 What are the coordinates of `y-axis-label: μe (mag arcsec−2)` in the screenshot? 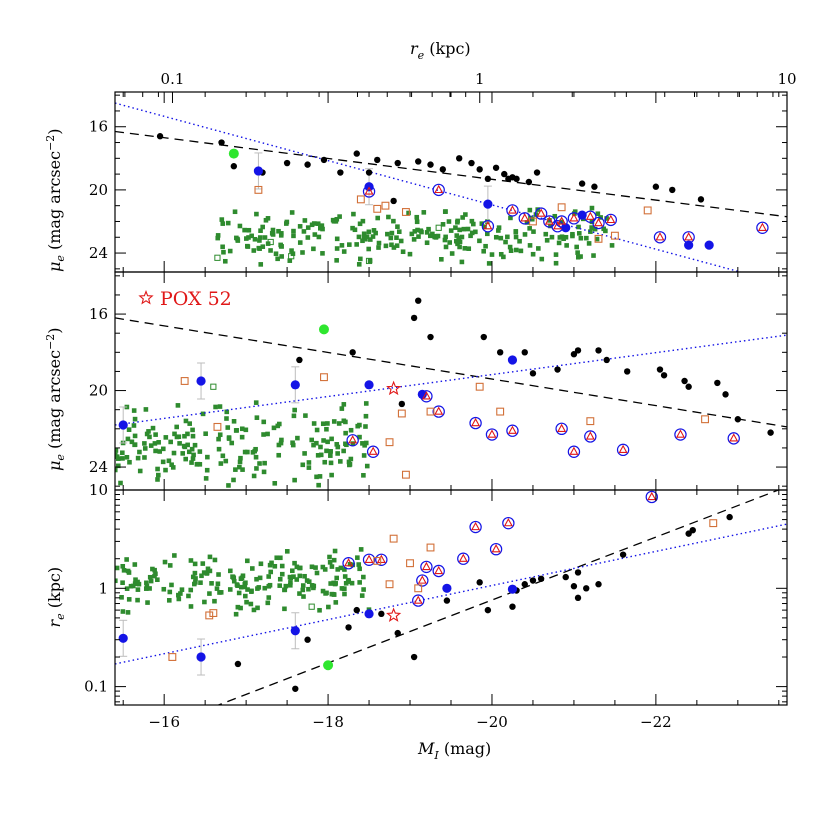 It's located at (55, 200).